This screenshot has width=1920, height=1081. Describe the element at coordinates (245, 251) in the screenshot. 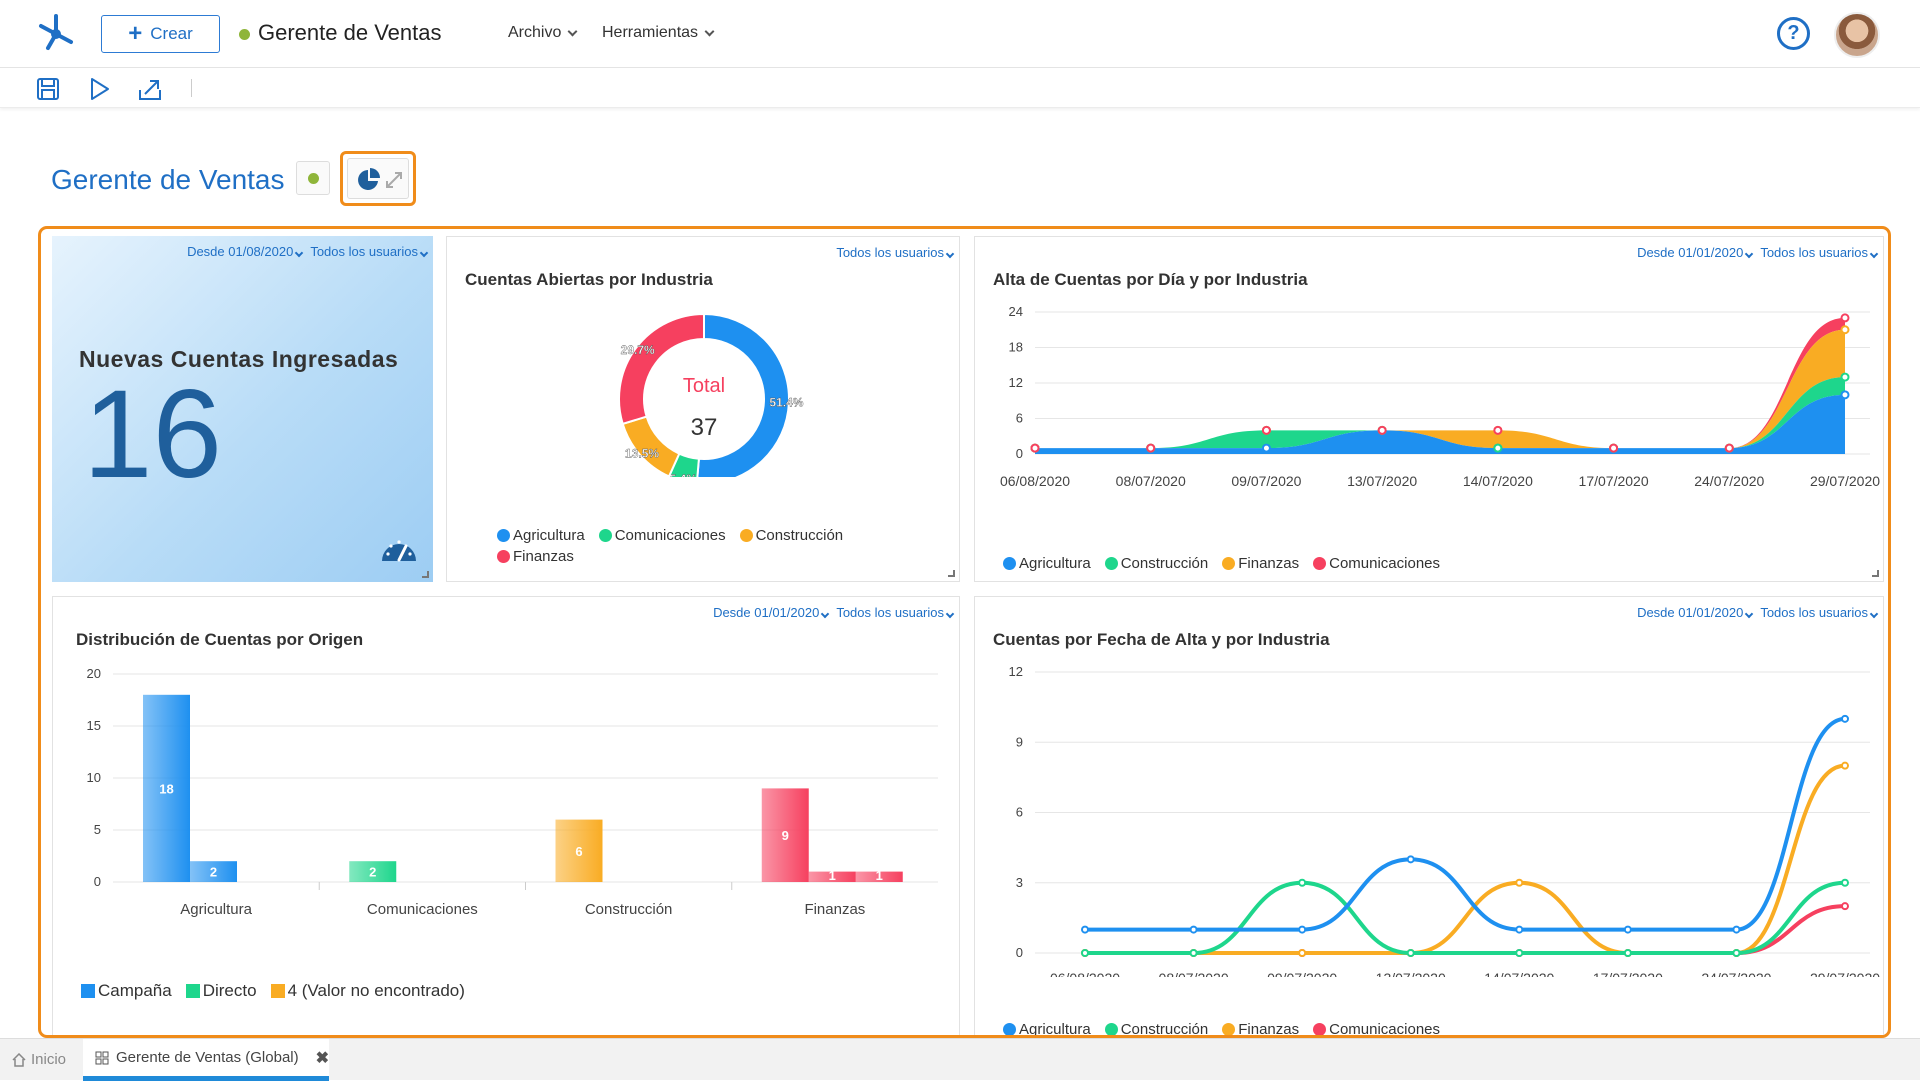

I see `kpi-date-filter: Desde 01/08/2020` at that location.